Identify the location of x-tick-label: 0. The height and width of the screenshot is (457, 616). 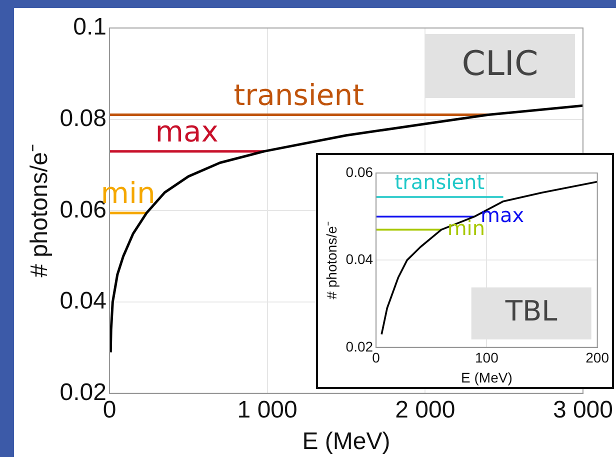
(376, 358).